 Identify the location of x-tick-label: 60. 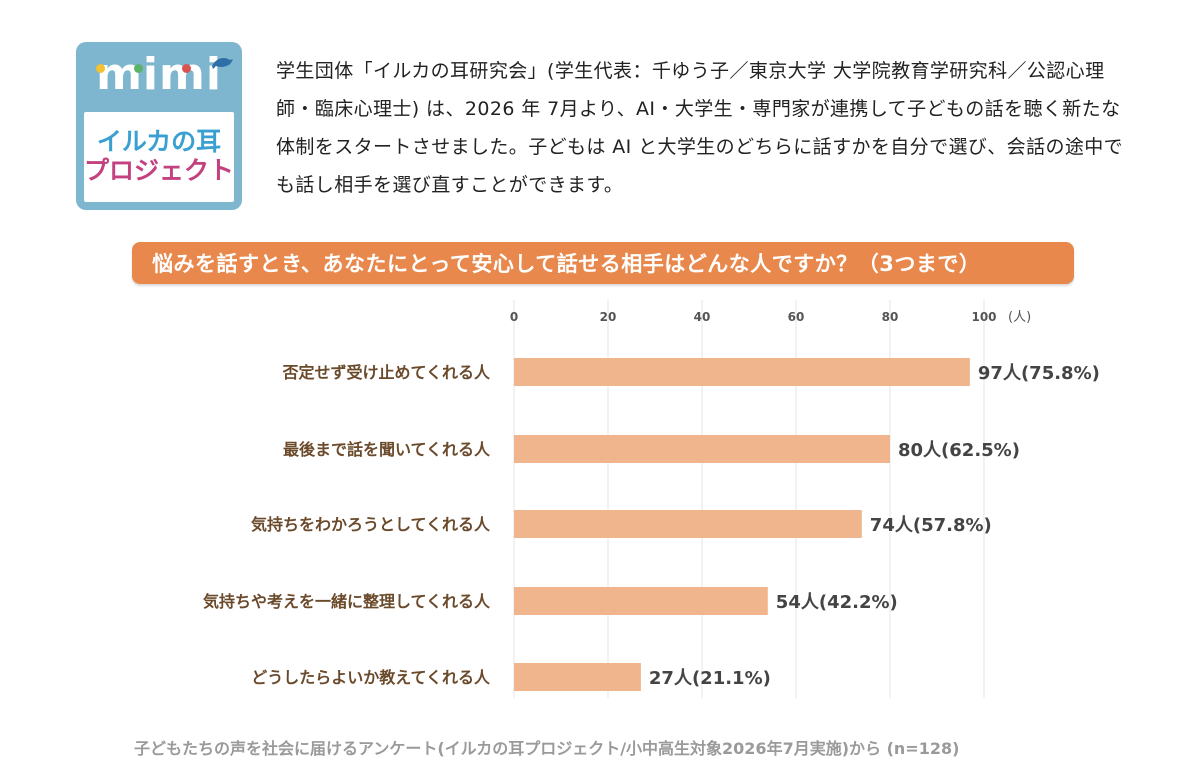
(796, 317).